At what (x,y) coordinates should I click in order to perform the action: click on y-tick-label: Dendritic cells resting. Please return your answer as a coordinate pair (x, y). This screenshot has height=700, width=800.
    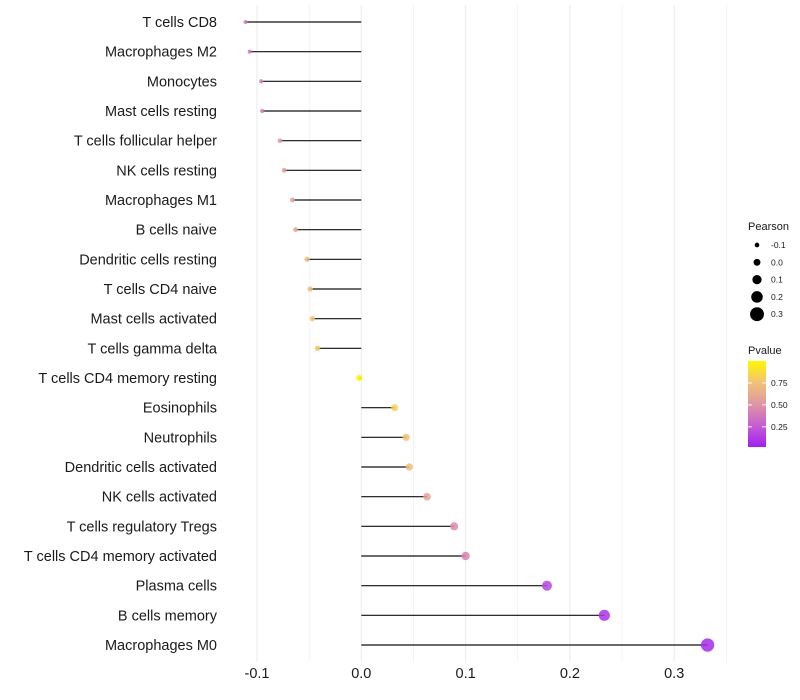
    Looking at the image, I should click on (148, 260).